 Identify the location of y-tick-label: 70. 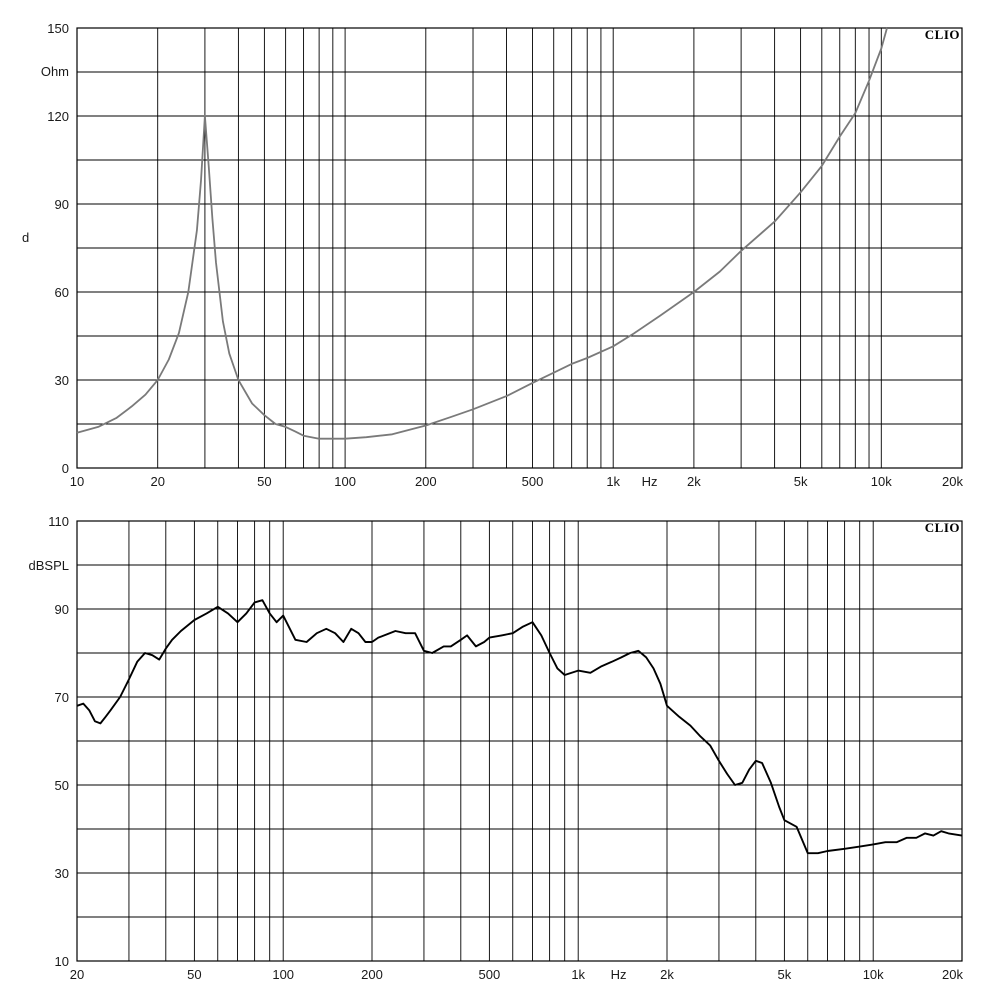
(62, 697).